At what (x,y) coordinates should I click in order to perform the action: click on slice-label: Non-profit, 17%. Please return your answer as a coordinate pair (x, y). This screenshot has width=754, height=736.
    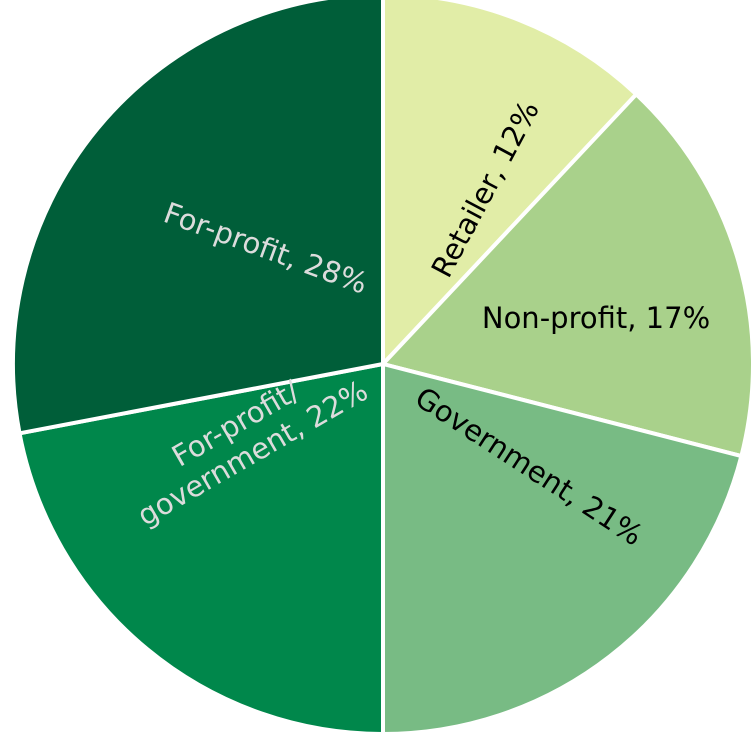
    Looking at the image, I should click on (596, 318).